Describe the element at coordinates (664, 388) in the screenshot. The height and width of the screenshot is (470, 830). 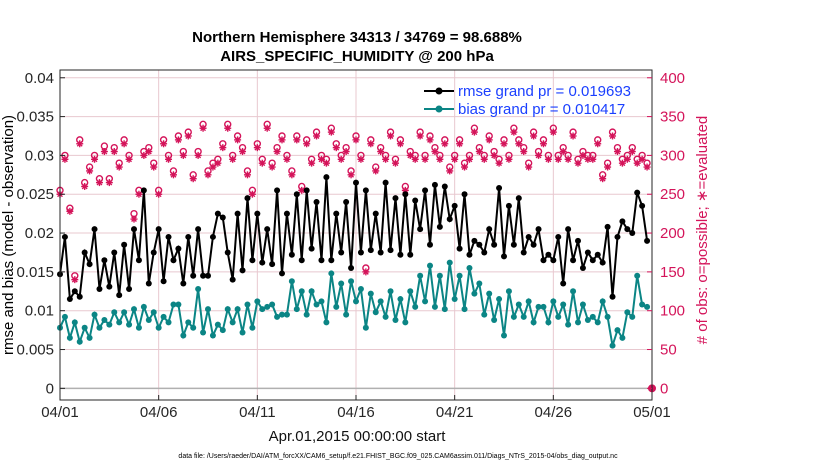
I see `y-right-tick-label: 0` at that location.